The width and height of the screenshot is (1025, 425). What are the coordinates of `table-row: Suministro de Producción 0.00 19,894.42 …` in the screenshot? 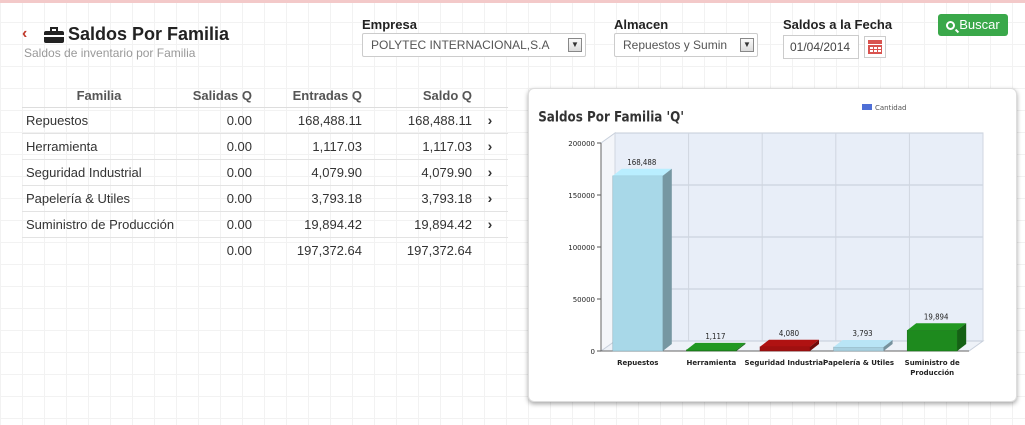 It's located at (265, 224).